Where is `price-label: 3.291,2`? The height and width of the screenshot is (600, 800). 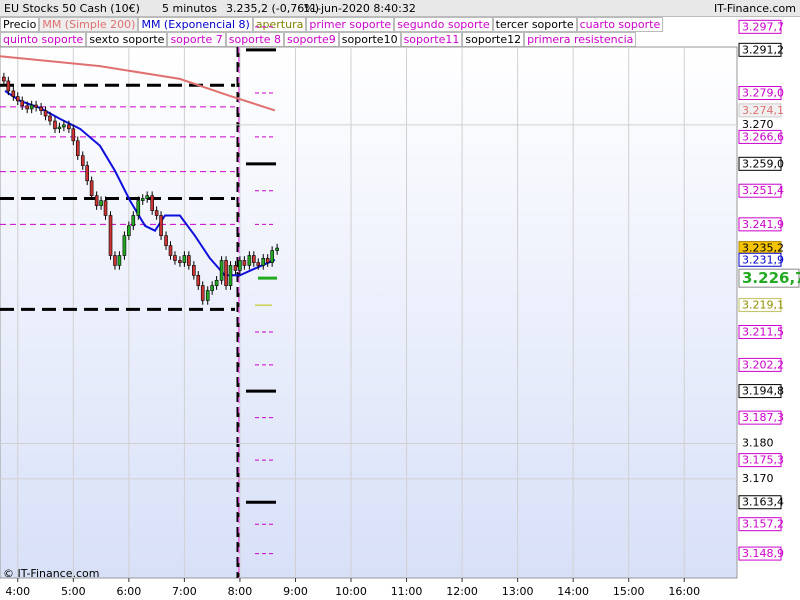
price-label: 3.291,2 is located at coordinates (763, 49).